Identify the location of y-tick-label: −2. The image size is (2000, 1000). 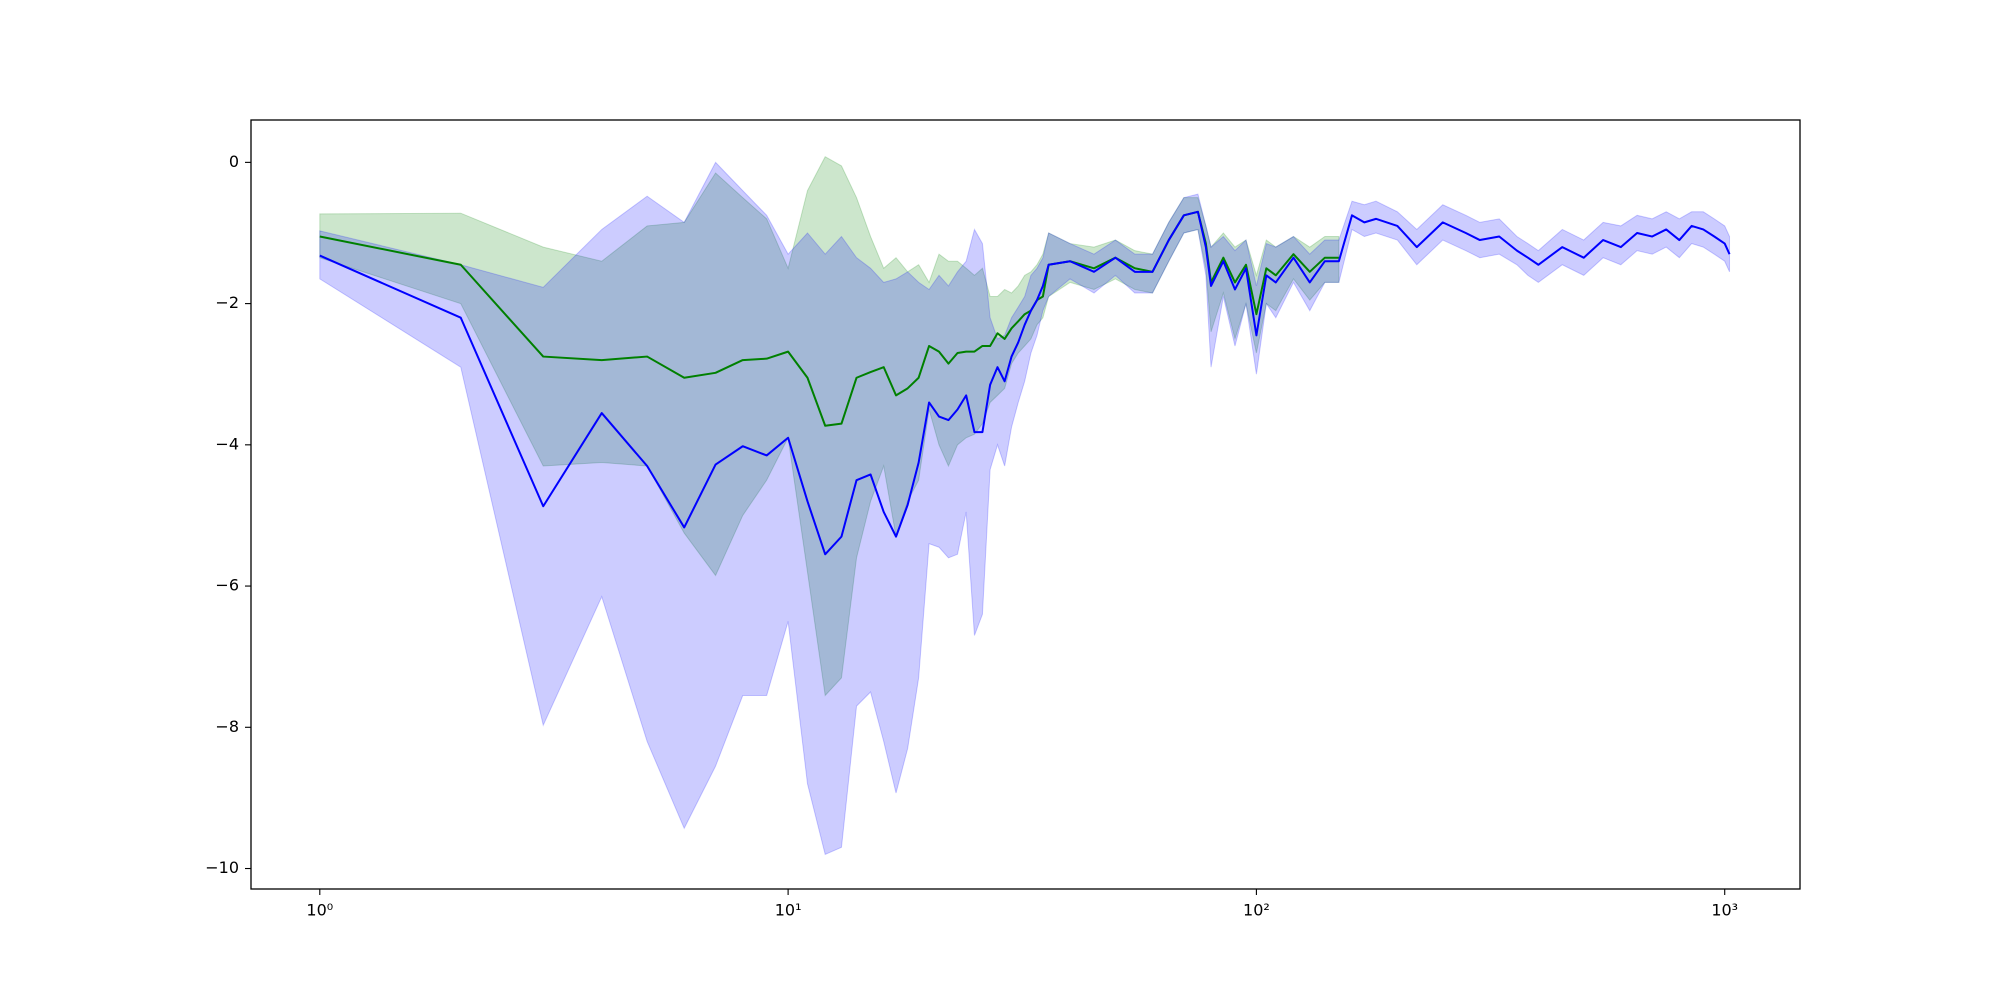
(227, 302).